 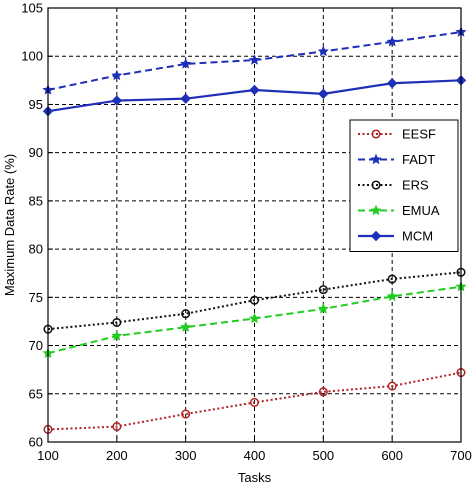 I want to click on x-tick-label: 200, so click(x=117, y=455).